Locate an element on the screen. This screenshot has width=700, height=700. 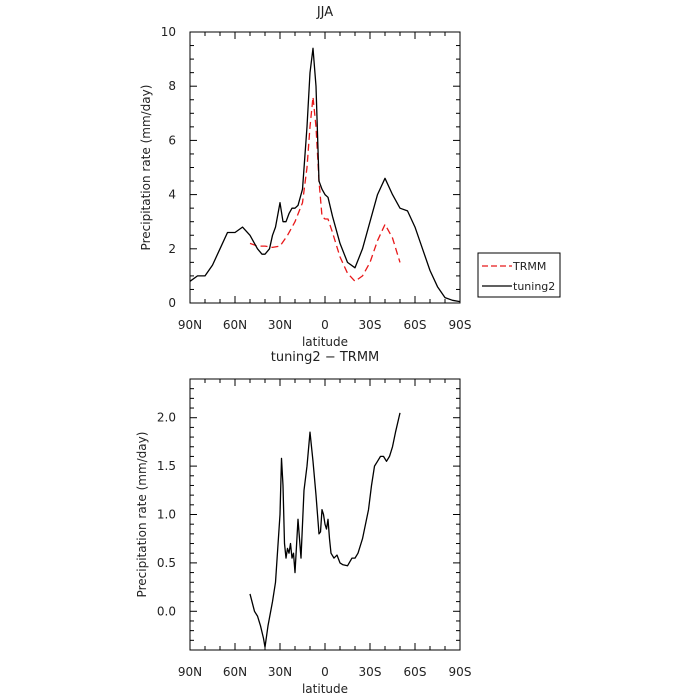
y-tick-label: 10 is located at coordinates (168, 32).